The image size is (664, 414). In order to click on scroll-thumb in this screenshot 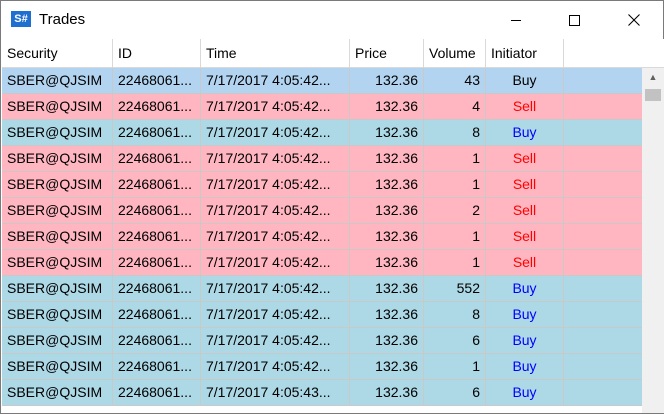, I will do `click(653, 95)`.